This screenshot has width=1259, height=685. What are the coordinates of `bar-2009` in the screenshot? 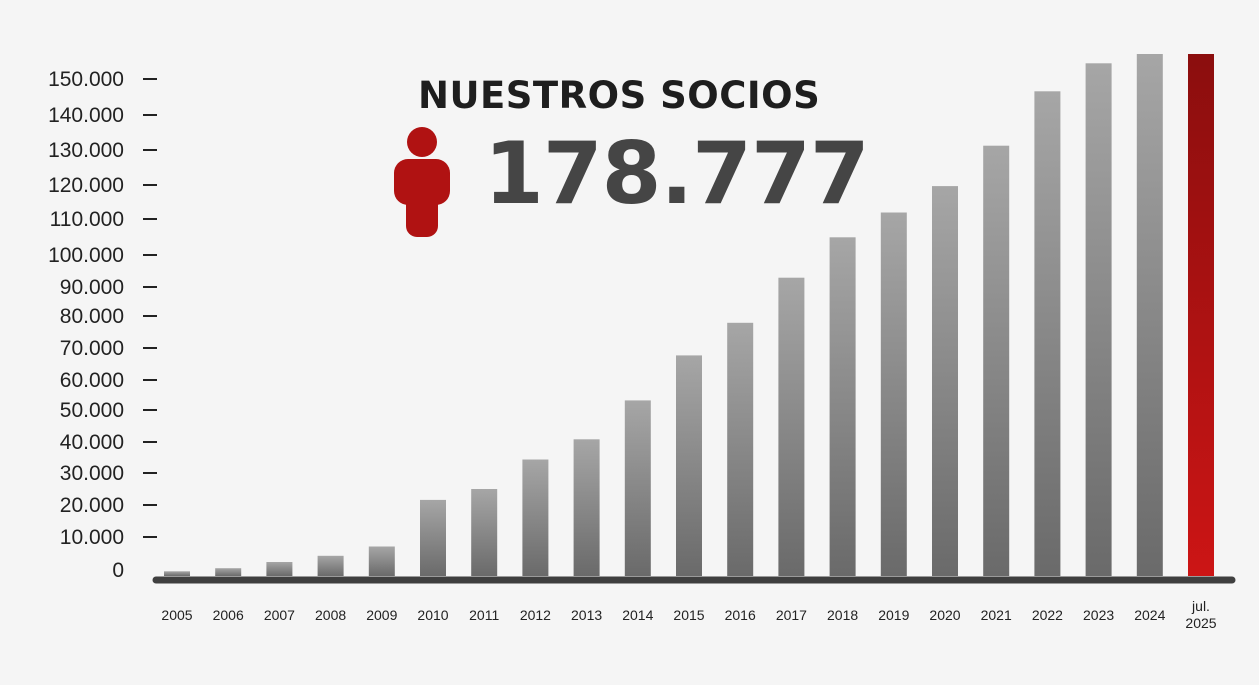 It's located at (381, 561).